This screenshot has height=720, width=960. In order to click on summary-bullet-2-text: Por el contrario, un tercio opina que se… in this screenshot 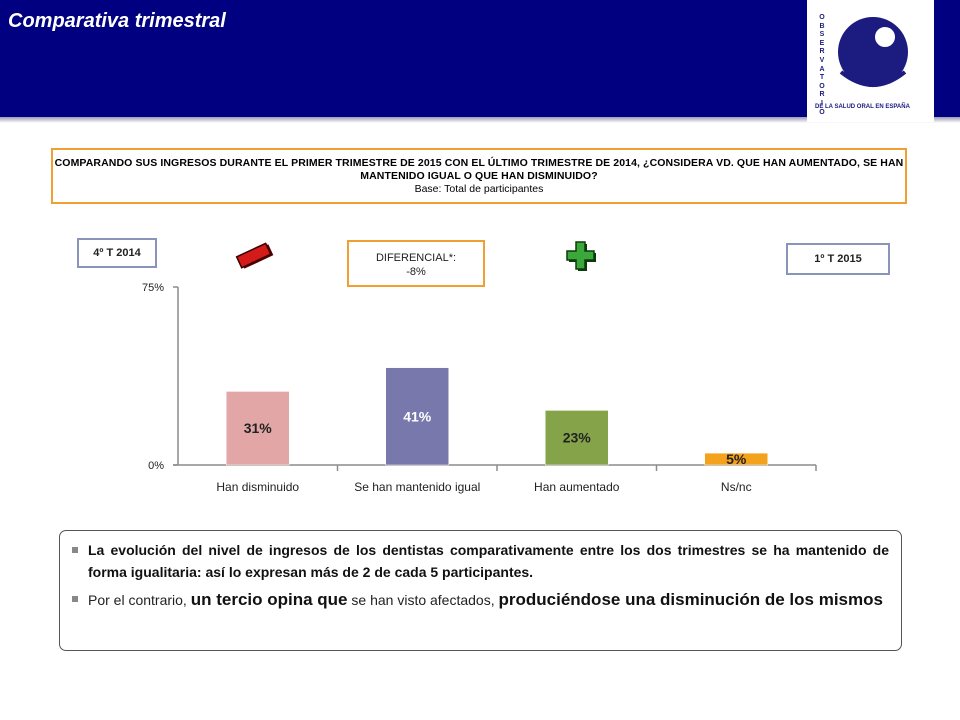, I will do `click(485, 600)`.